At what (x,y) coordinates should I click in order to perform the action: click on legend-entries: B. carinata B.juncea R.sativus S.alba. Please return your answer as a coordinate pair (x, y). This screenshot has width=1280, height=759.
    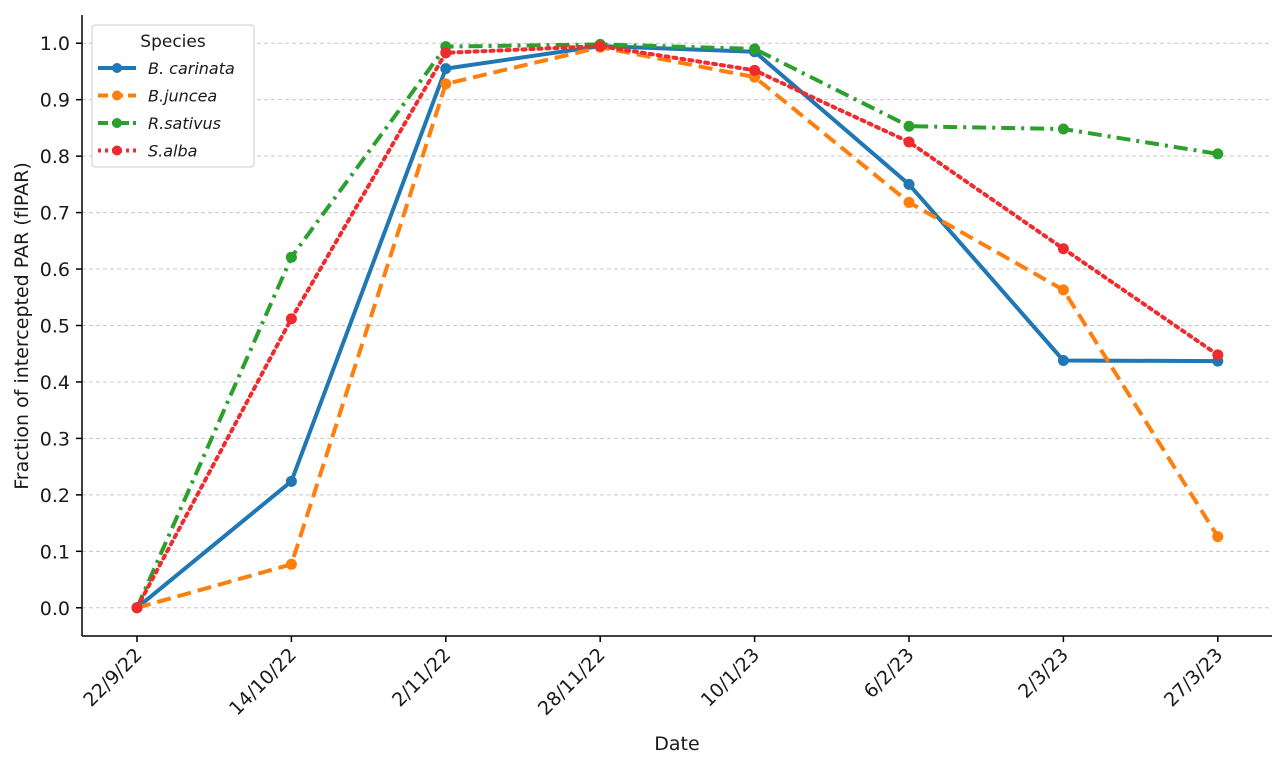
    Looking at the image, I should click on (166, 110).